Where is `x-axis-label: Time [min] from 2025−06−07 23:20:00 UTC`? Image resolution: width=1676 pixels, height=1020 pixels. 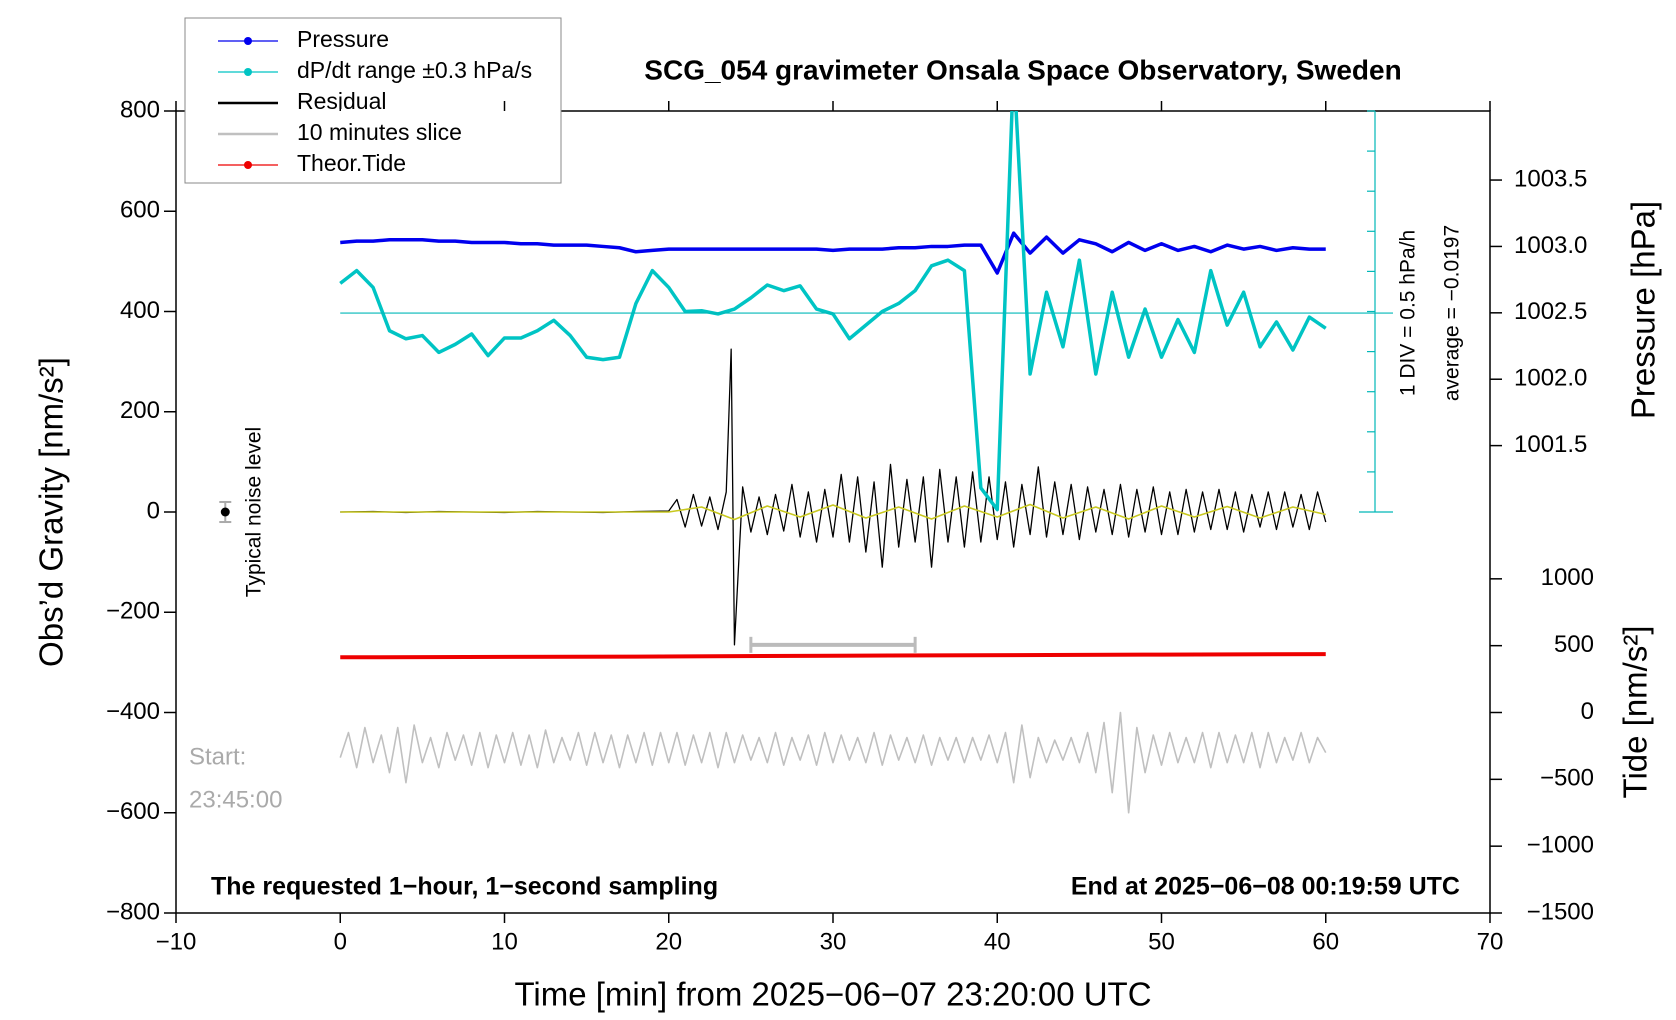 x-axis-label: Time [min] from 2025−06−07 23:20:00 UTC is located at coordinates (832, 994).